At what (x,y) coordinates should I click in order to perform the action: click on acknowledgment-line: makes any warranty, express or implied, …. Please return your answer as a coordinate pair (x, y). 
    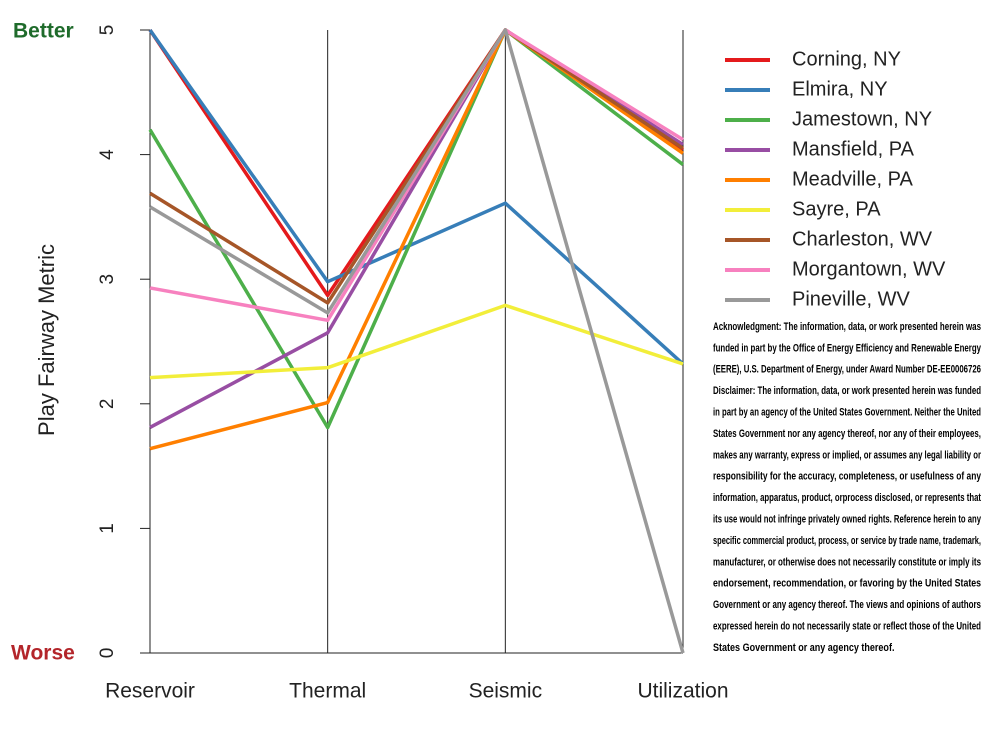
    Looking at the image, I should click on (847, 455).